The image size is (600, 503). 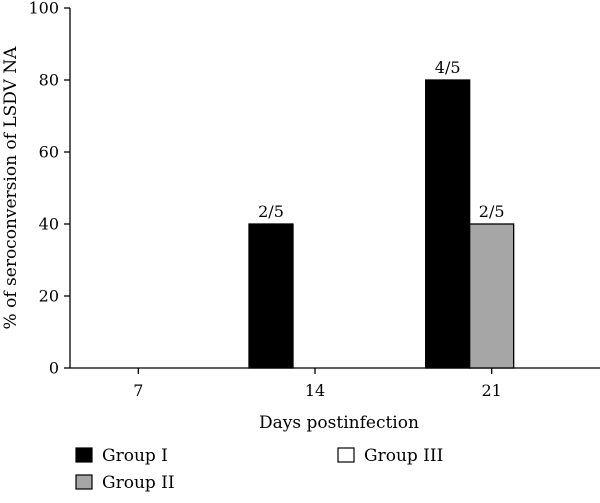 I want to click on data-labels: 2/5 4/5 2/5, so click(x=381, y=139).